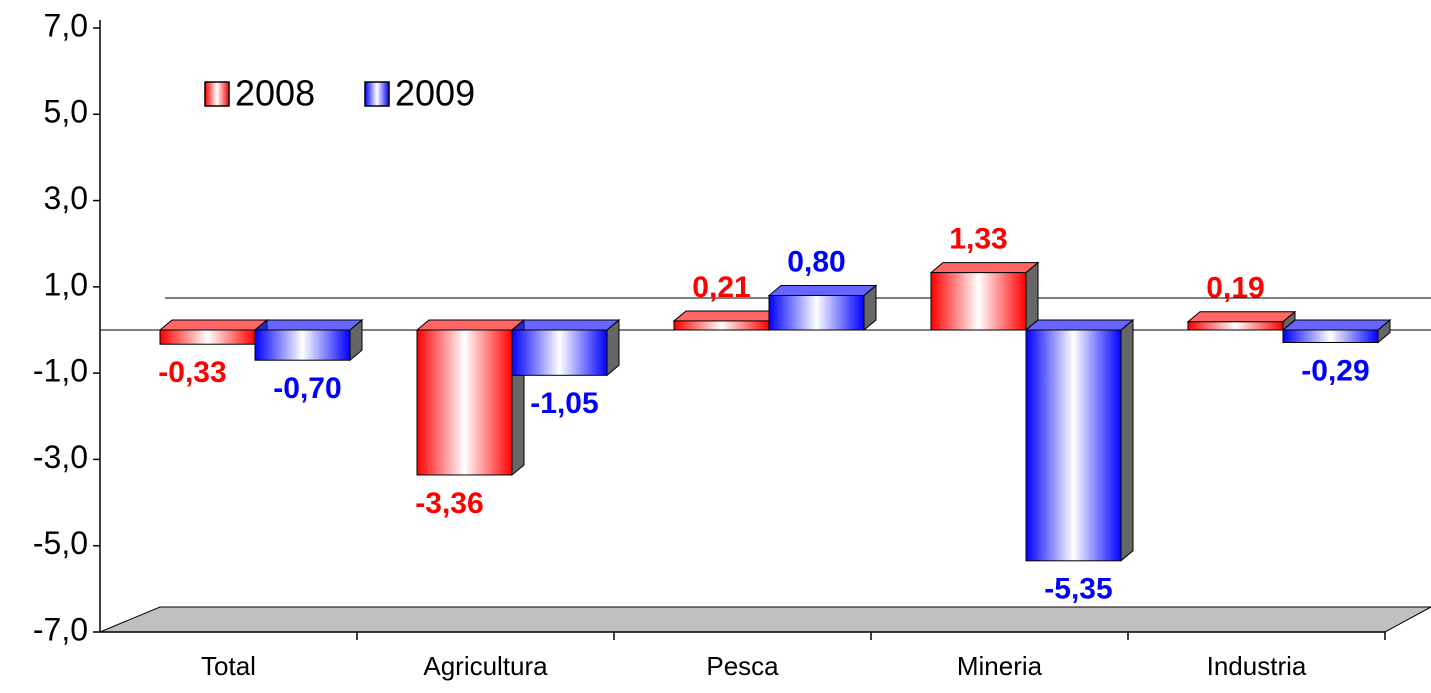  What do you see at coordinates (66, 25) in the screenshot?
I see `y-tick-label: 7,0` at bounding box center [66, 25].